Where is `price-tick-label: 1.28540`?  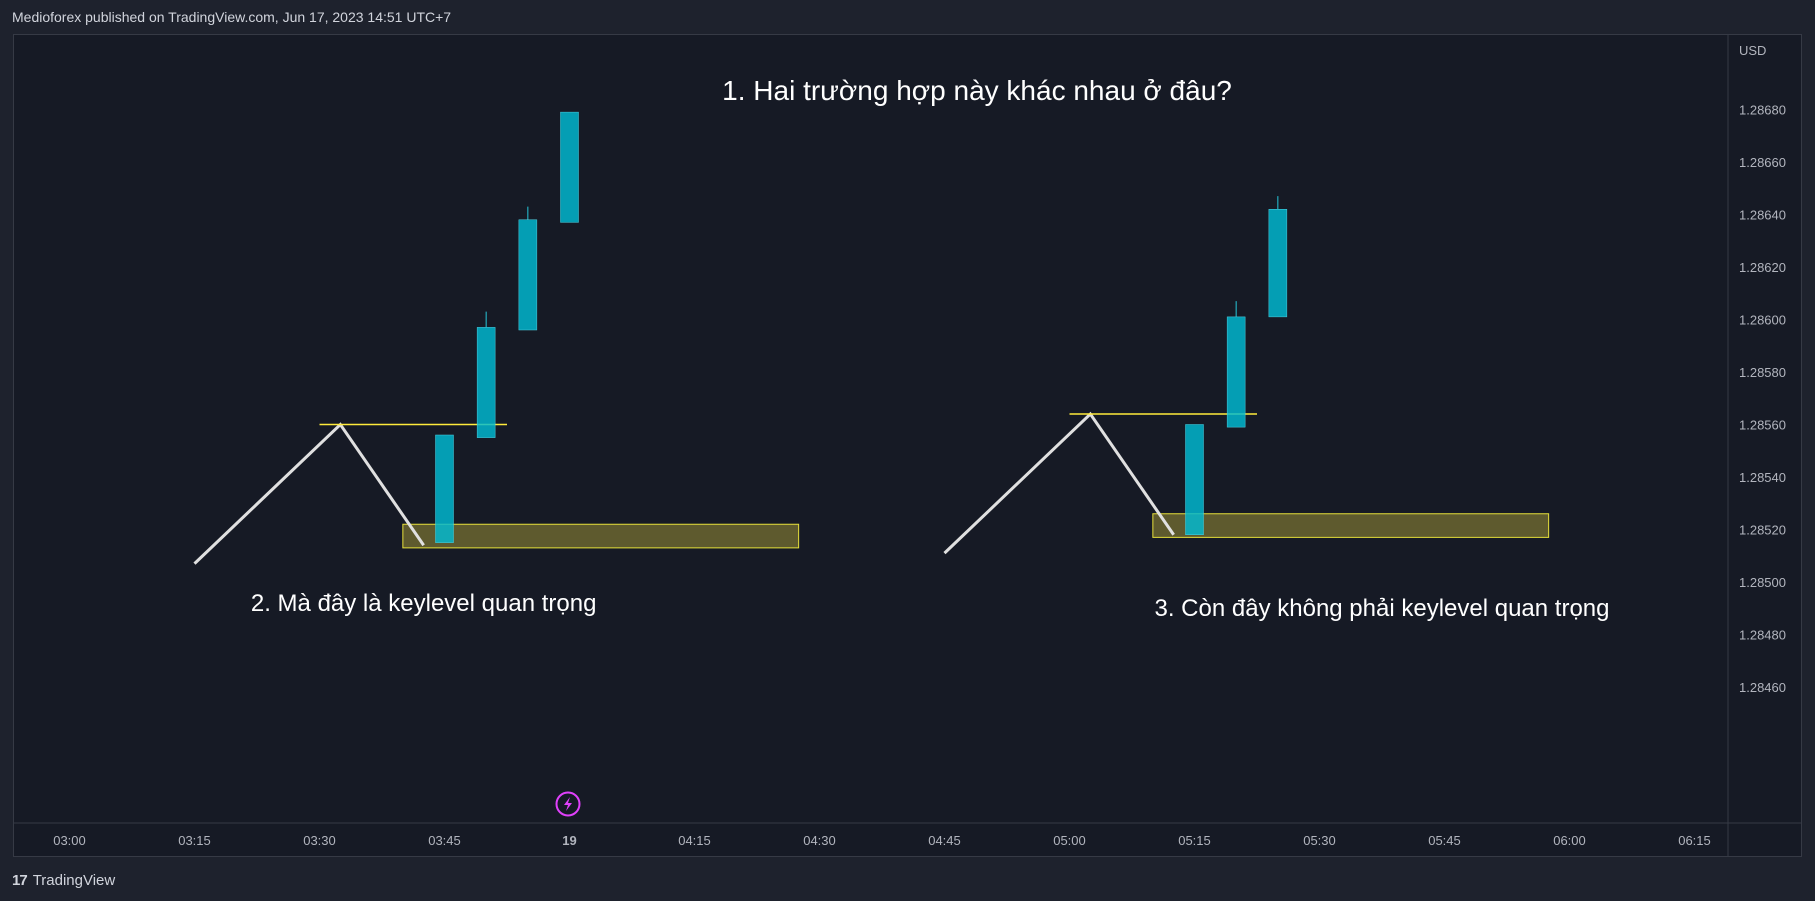
price-tick-label: 1.28540 is located at coordinates (1762, 477).